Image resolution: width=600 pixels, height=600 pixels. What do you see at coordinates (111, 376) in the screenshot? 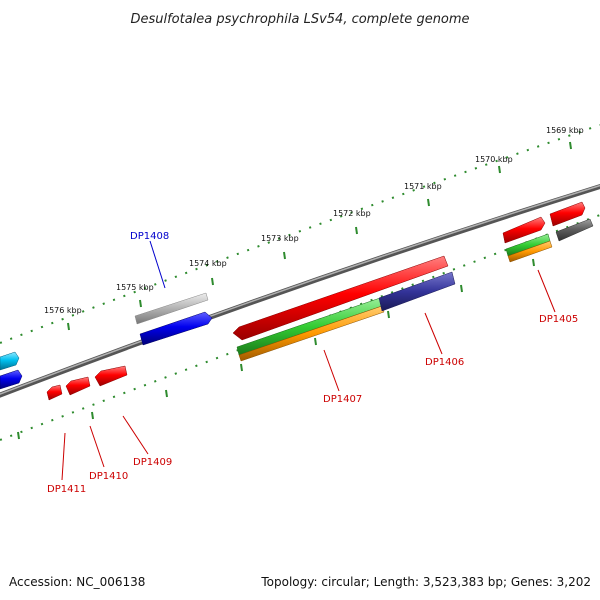
I see `gene-dp1409` at bounding box center [111, 376].